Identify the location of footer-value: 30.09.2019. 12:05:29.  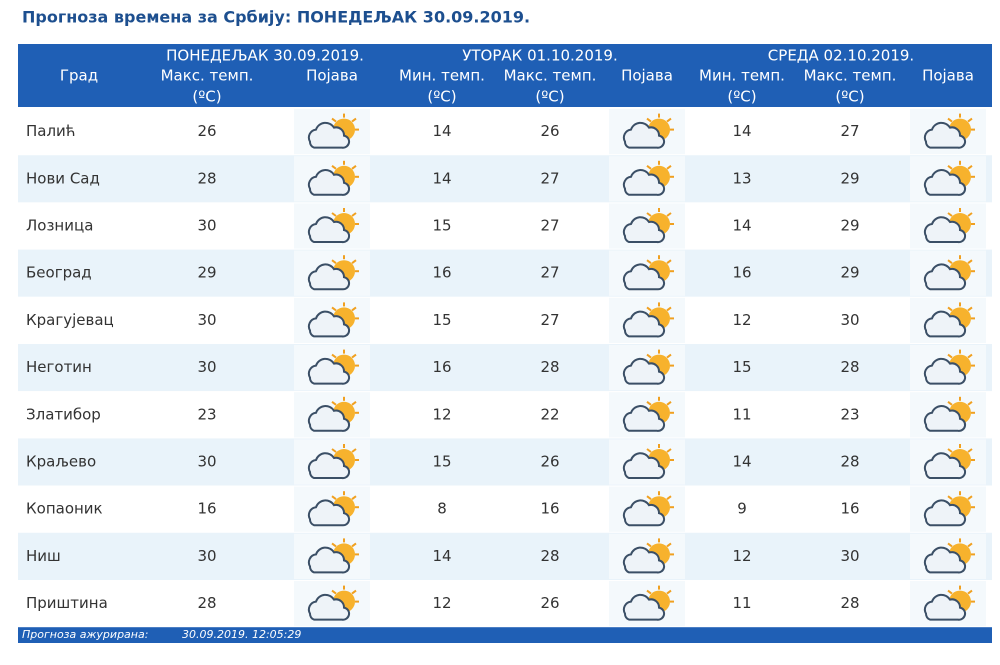
(241, 634).